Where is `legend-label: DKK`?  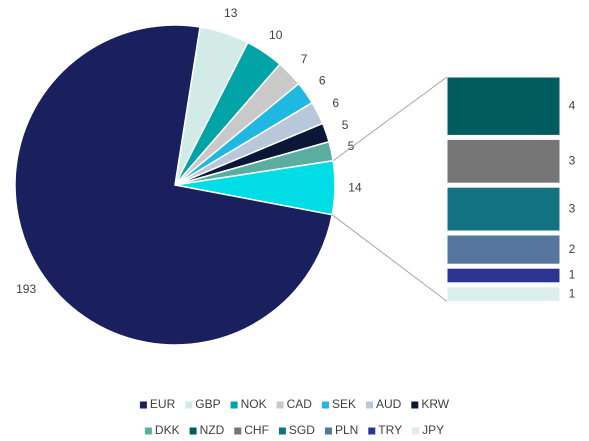 legend-label: DKK is located at coordinates (167, 430).